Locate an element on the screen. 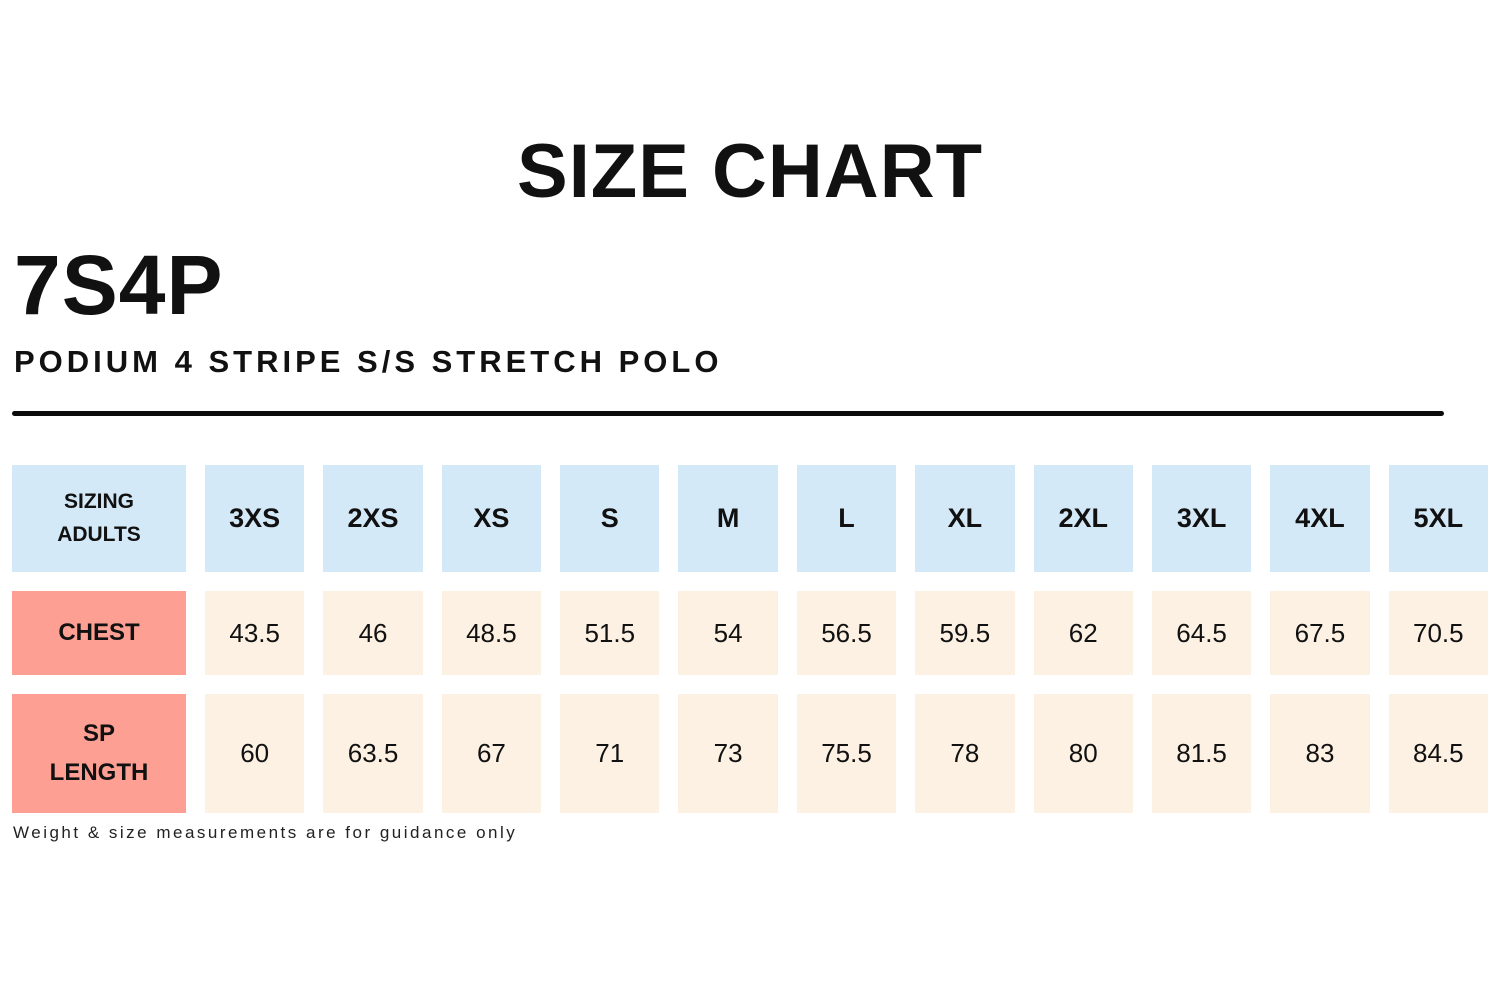 Image resolution: width=1500 pixels, height=1000 pixels. value-cell: 84.5 is located at coordinates (1438, 753).